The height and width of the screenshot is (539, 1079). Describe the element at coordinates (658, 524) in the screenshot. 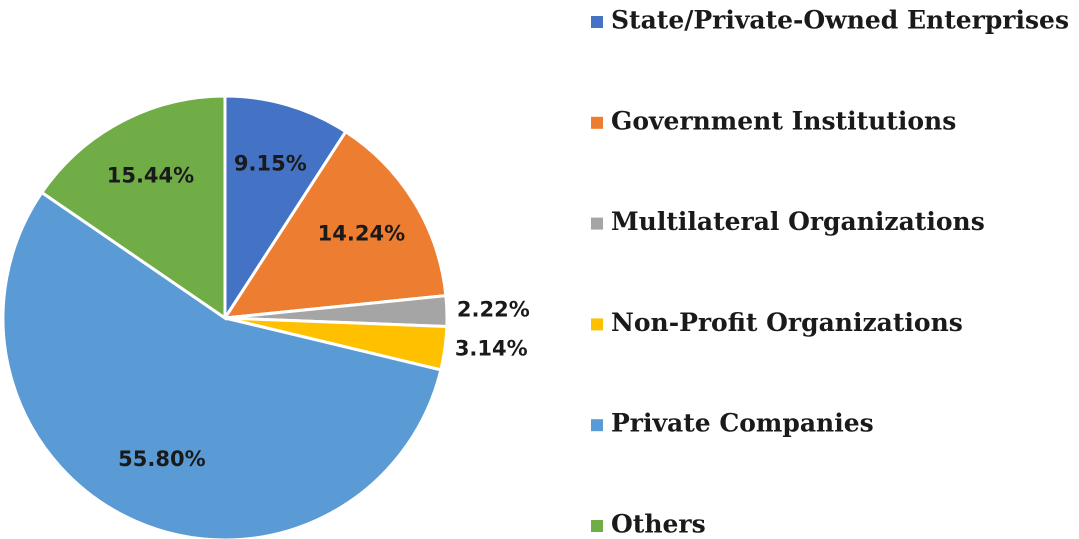

I see `legend-label: Others` at that location.